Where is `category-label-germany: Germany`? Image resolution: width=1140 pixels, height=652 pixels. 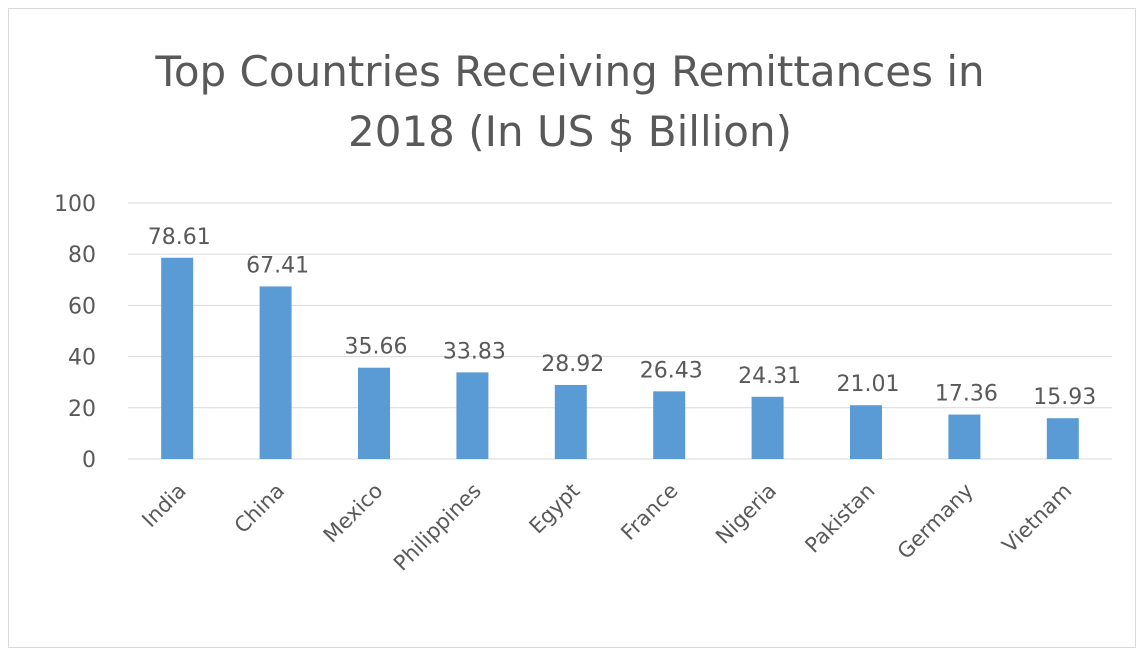
category-label-germany: Germany is located at coordinates (935, 521).